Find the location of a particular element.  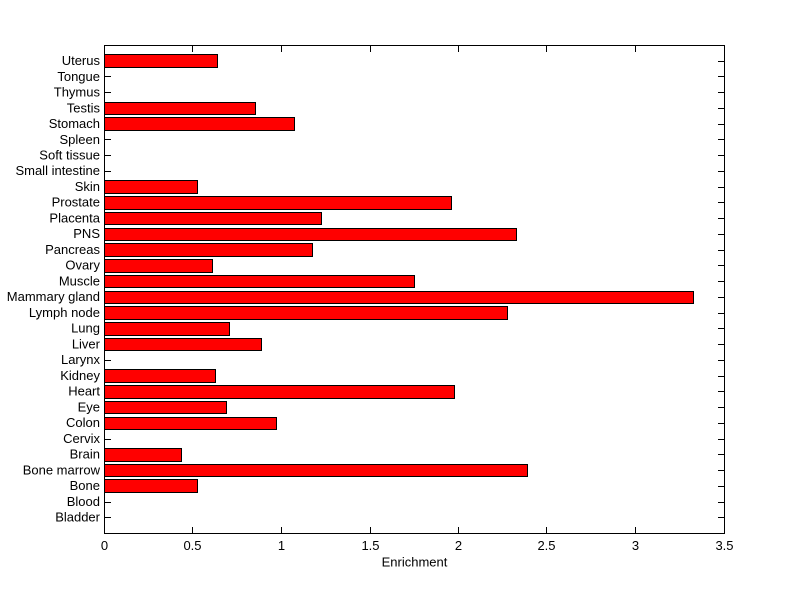

svg-text: Brain is located at coordinates (85, 454).